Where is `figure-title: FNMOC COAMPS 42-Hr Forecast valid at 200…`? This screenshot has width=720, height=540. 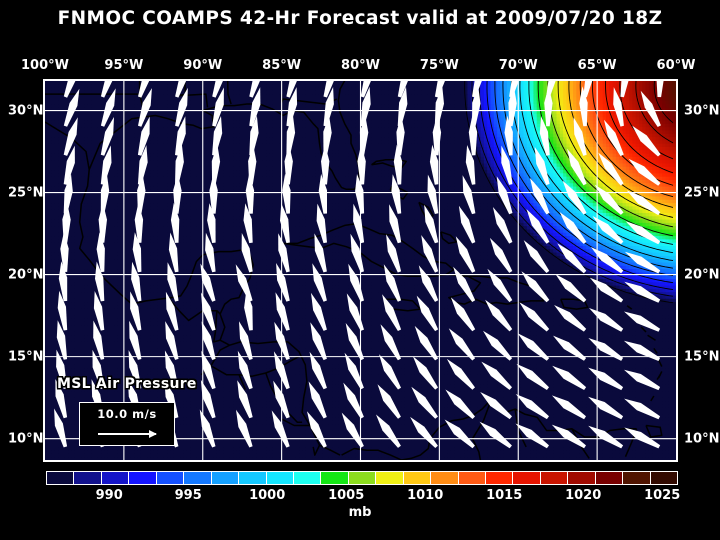
figure-title: FNMOC COAMPS 42-Hr Forecast valid at 200… is located at coordinates (360, 18).